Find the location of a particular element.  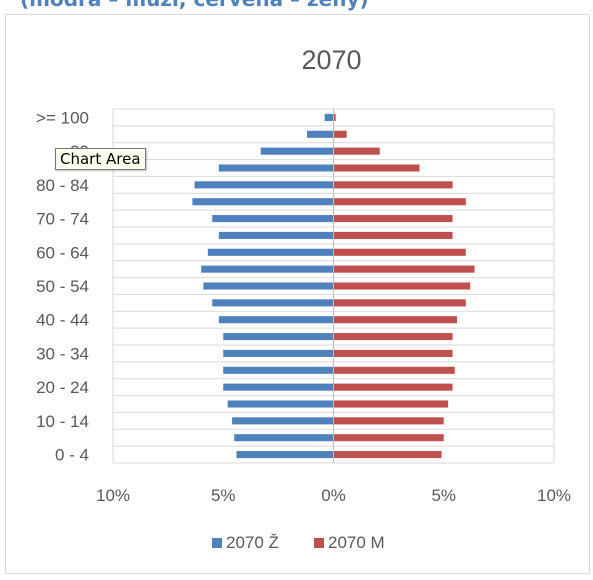

legend-label-zeny: 2070 Ž is located at coordinates (252, 542).